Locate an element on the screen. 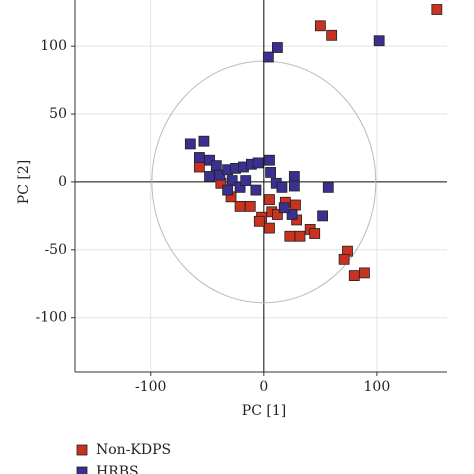  x-axis-label: PC [1] is located at coordinates (264, 411).